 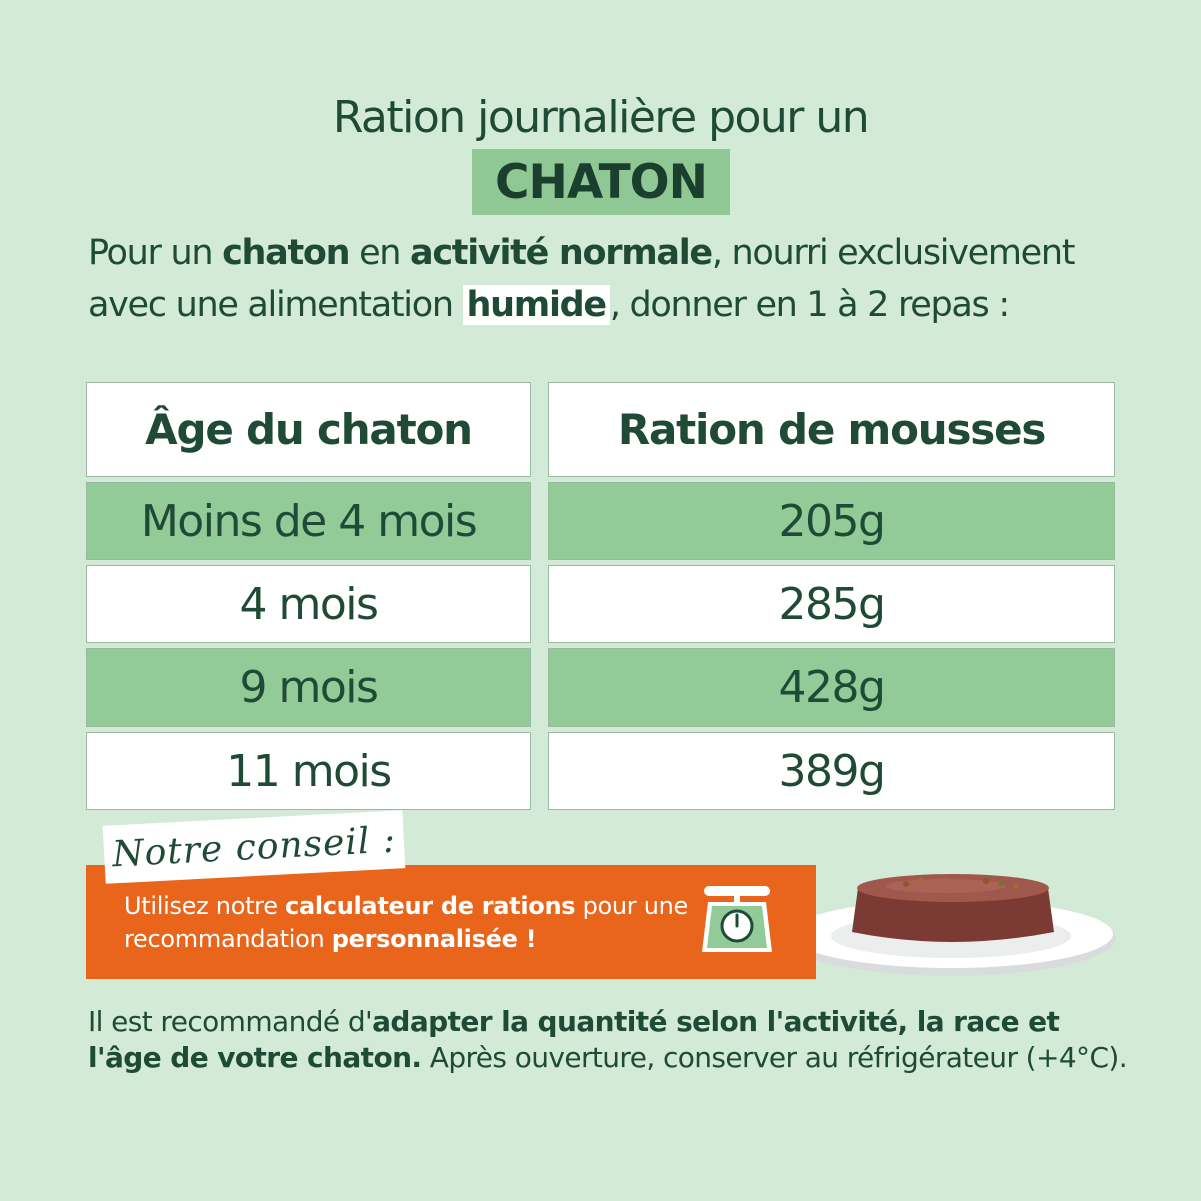 I want to click on intro-bold: chaton, so click(x=286, y=253).